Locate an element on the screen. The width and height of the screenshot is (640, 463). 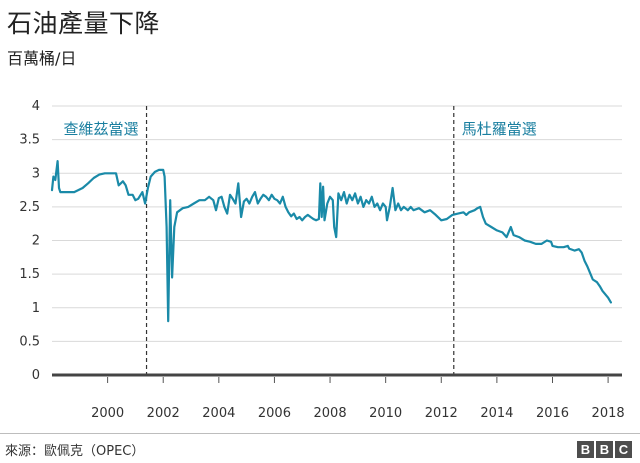
y-tick-label: 3 is located at coordinates (36, 173).